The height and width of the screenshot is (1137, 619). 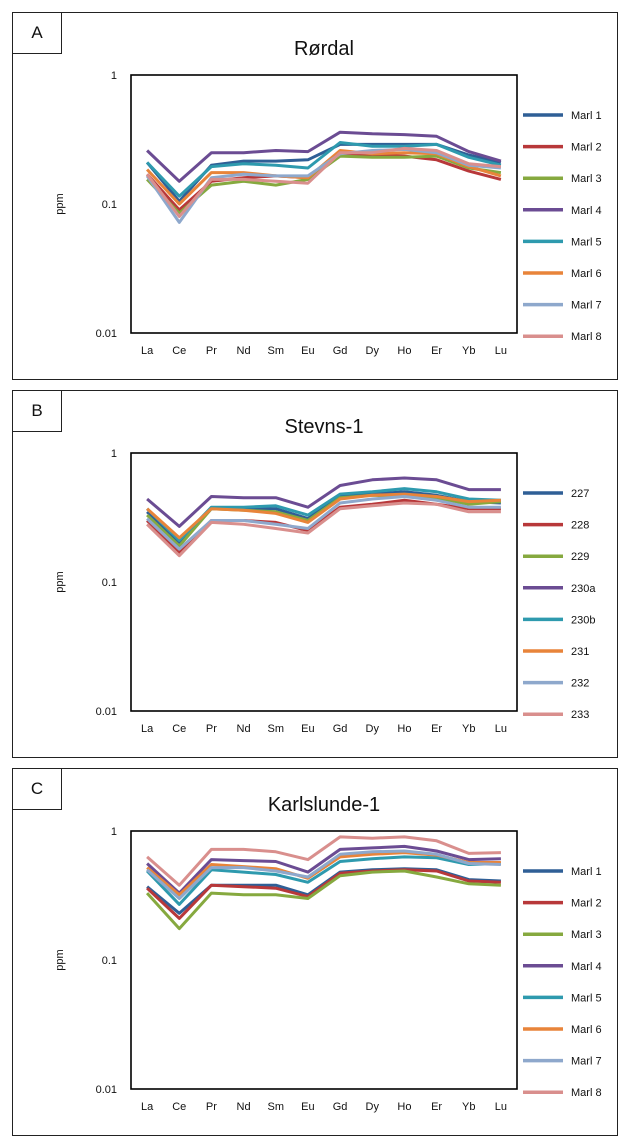 What do you see at coordinates (324, 427) in the screenshot?
I see `chart-title: Stevns-1` at bounding box center [324, 427].